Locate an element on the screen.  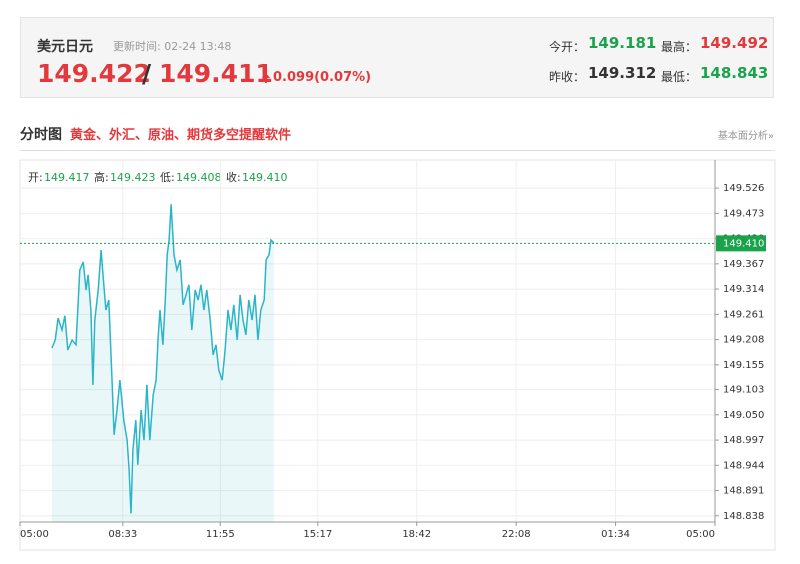
x-tick-label: 18:42 is located at coordinates (416, 534).